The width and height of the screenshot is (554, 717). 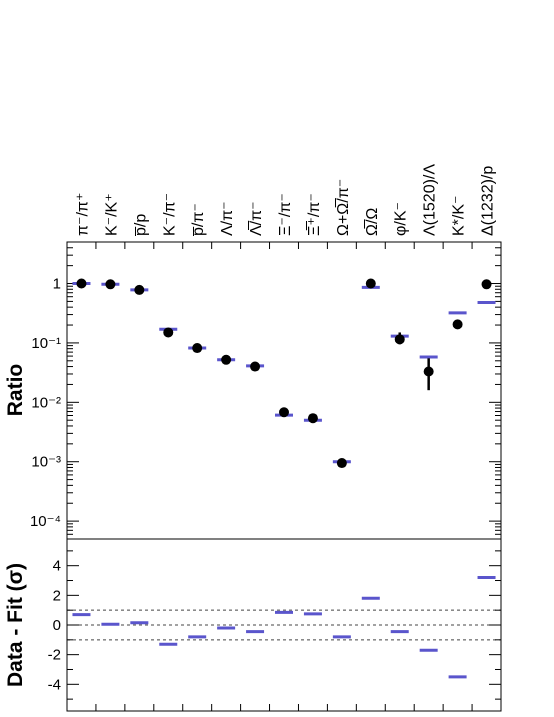 What do you see at coordinates (401, 219) in the screenshot?
I see `category-label: φ/K⁻` at bounding box center [401, 219].